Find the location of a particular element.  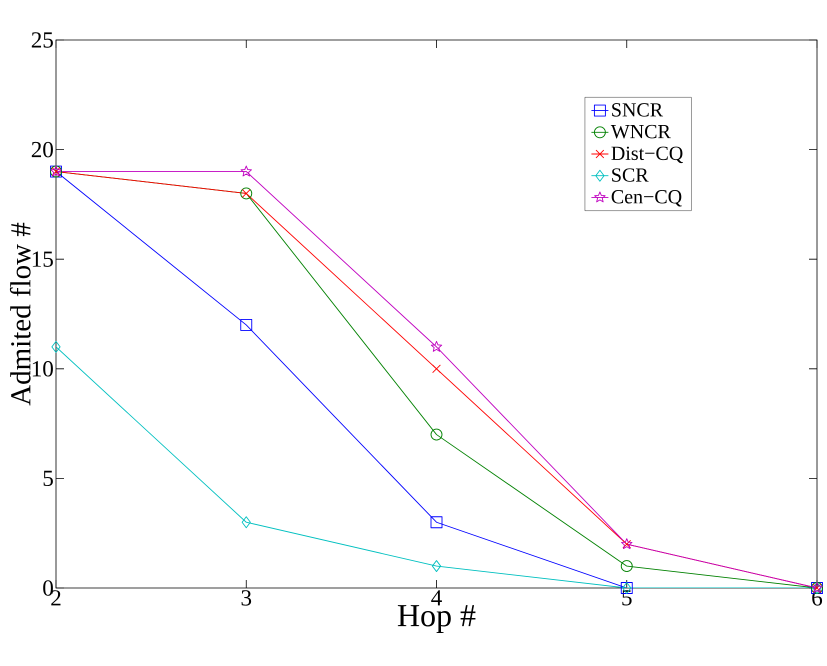

y-tick-label: 5 is located at coordinates (48, 478).